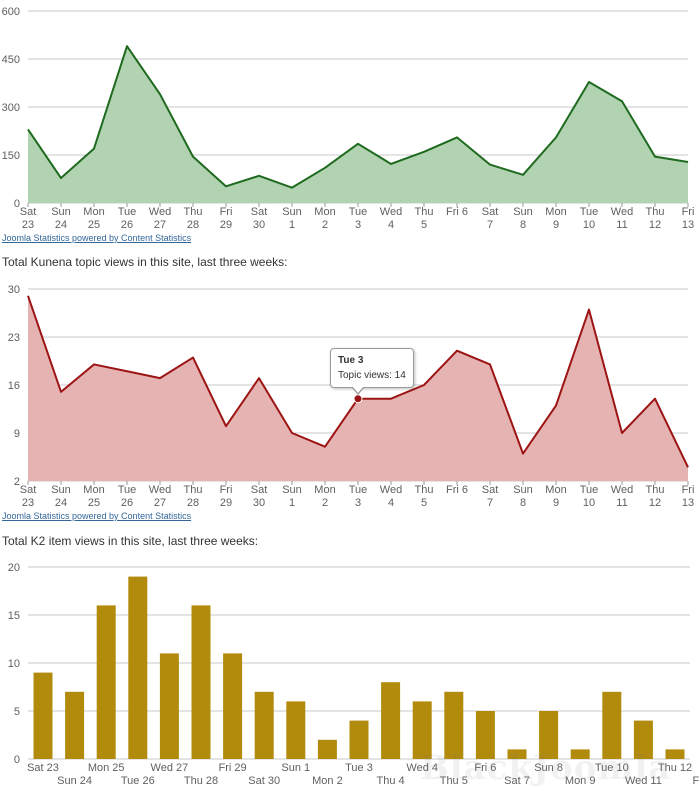 The height and width of the screenshot is (788, 700). I want to click on c3-xtick-label: Sat 30, so click(264, 781).